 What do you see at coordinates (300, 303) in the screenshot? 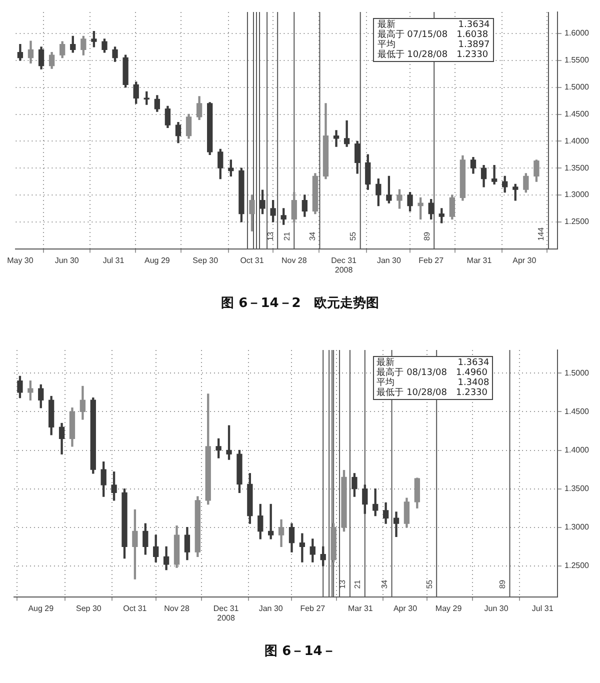
I see `text: 图 6－14－2 欧元走势图` at bounding box center [300, 303].